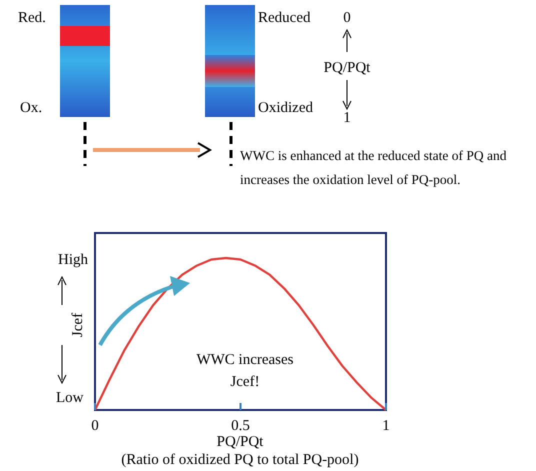 The image size is (536, 471). What do you see at coordinates (286, 108) in the screenshot?
I see `text: Oxidized` at bounding box center [286, 108].